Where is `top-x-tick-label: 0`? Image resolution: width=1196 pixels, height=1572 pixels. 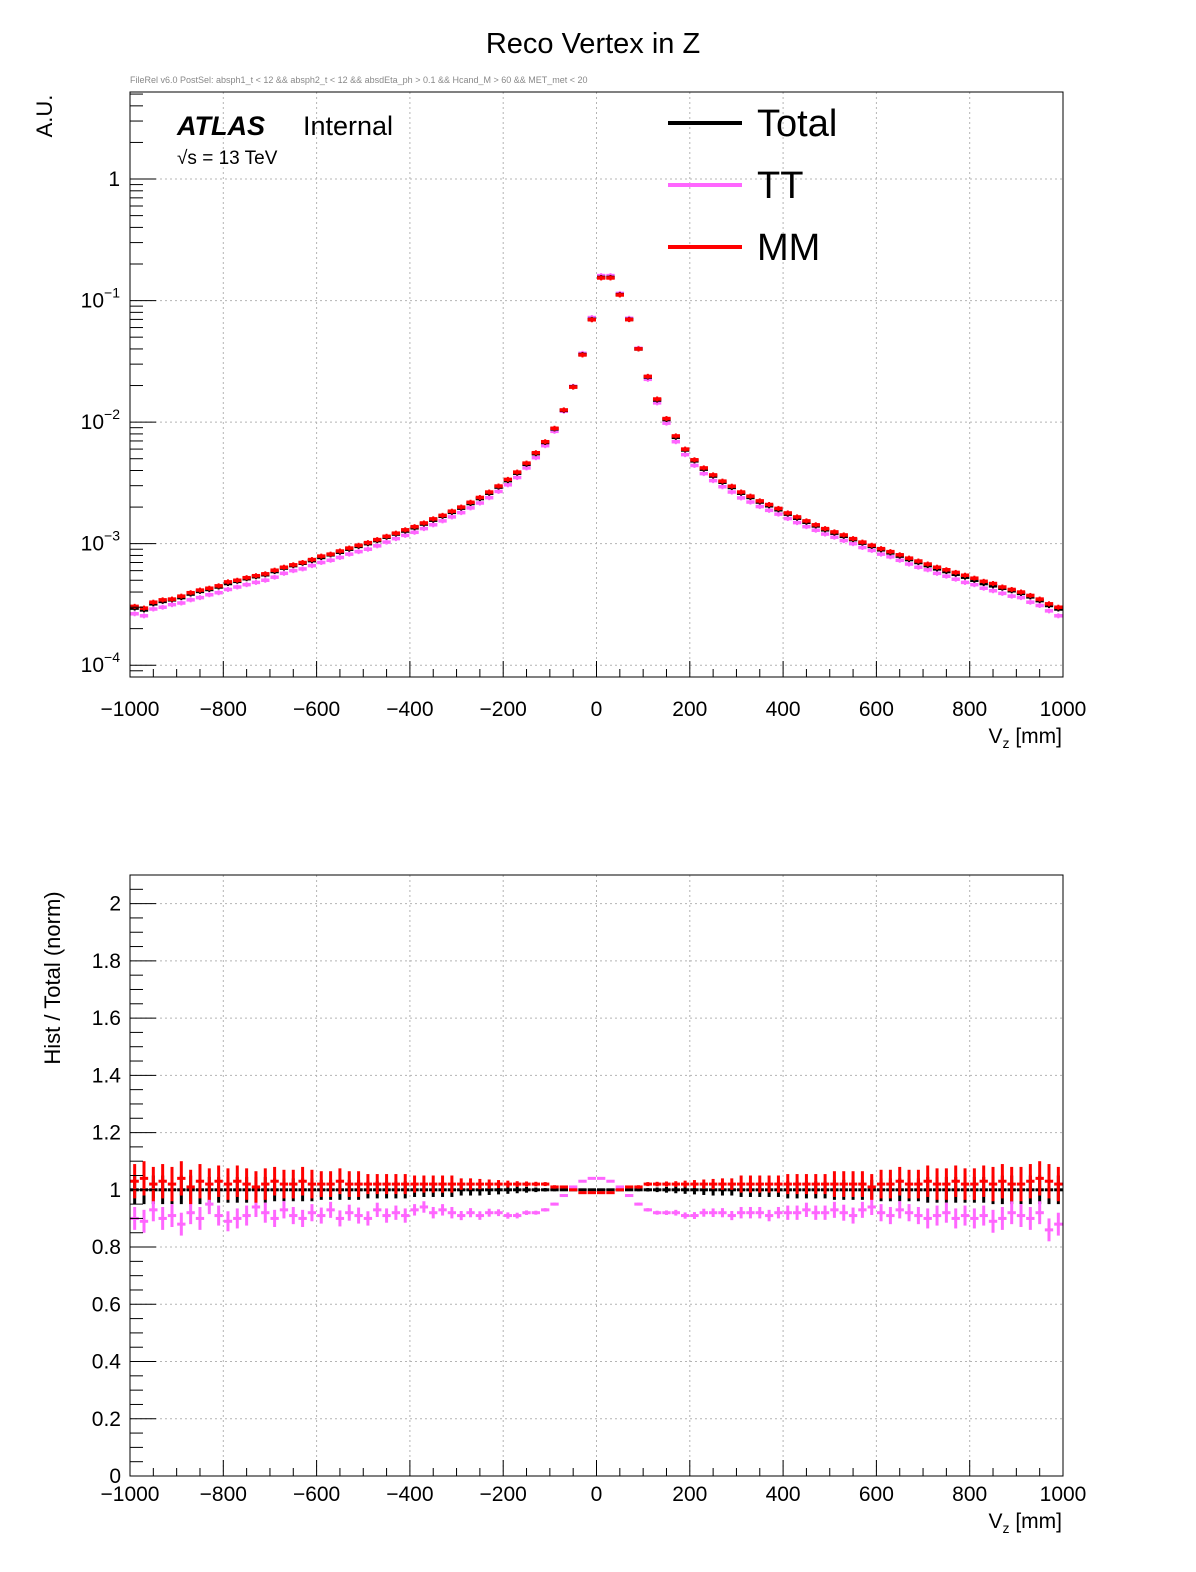 top-x-tick-label: 0 is located at coordinates (597, 709).